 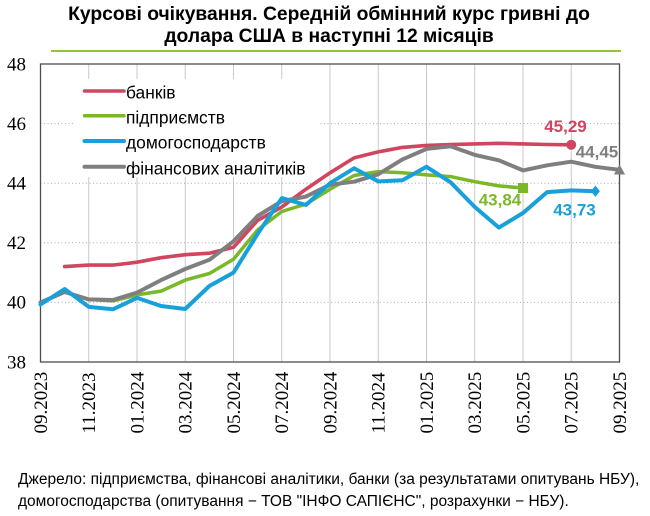 I want to click on svg-text: 05.2024, so click(x=234, y=402).